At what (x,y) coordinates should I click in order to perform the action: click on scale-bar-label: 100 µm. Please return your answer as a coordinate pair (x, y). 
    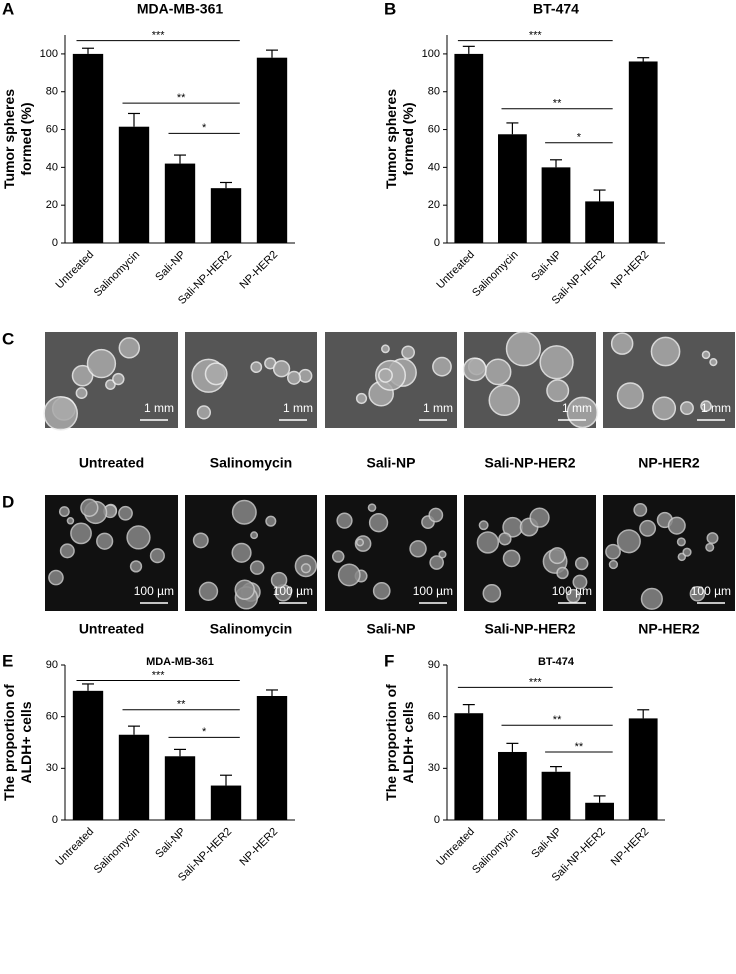
    Looking at the image, I should click on (154, 591).